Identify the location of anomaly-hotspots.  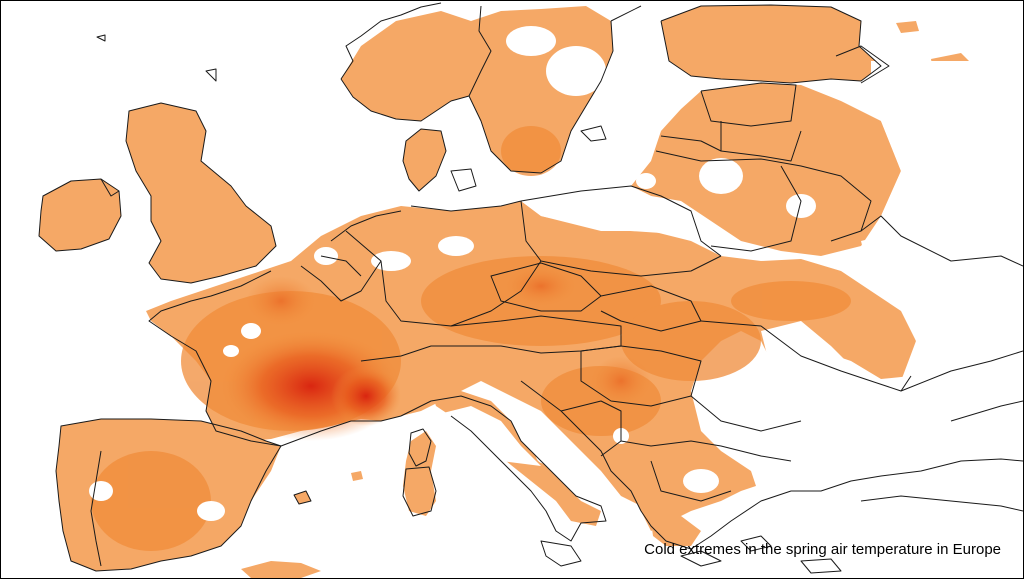
(436, 353).